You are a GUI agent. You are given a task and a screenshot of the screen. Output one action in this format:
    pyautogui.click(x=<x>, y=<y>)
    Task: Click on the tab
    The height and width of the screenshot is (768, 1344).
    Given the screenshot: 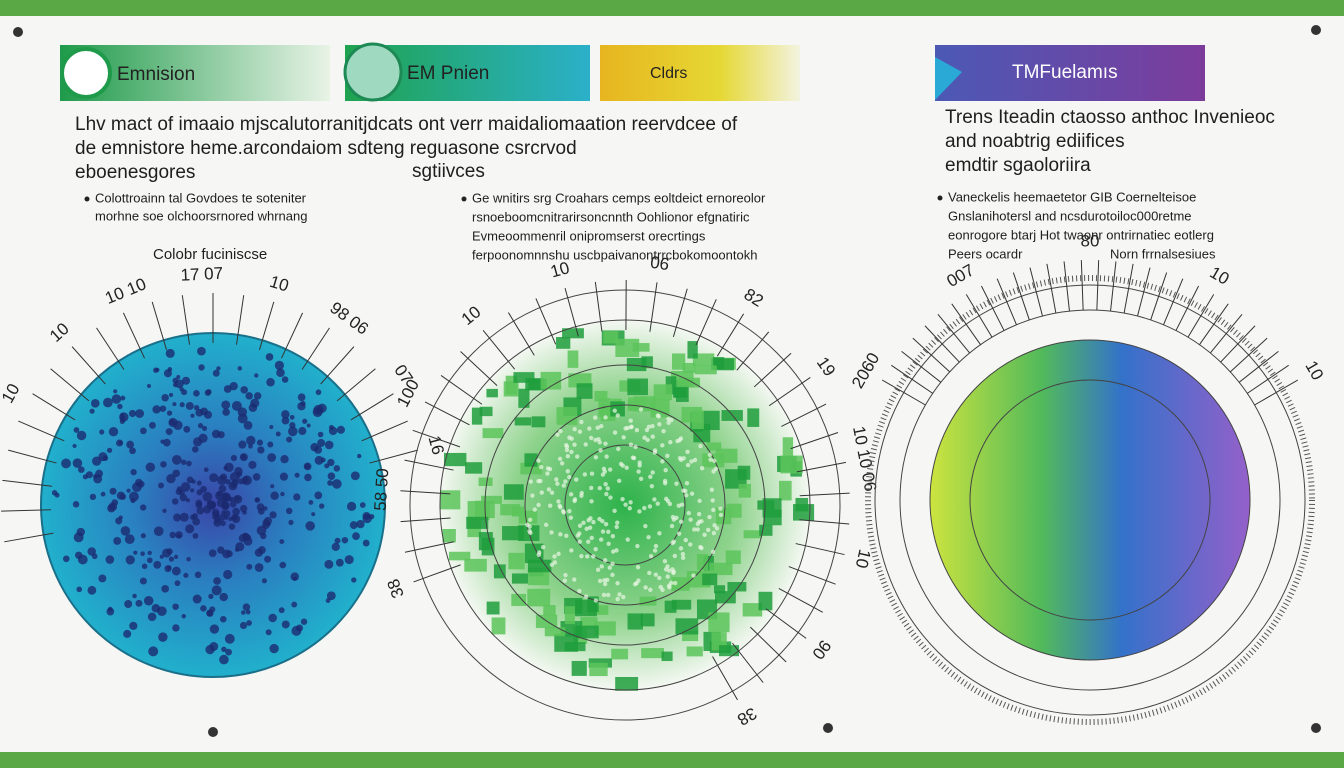 What is the action you would take?
    pyautogui.click(x=700, y=73)
    